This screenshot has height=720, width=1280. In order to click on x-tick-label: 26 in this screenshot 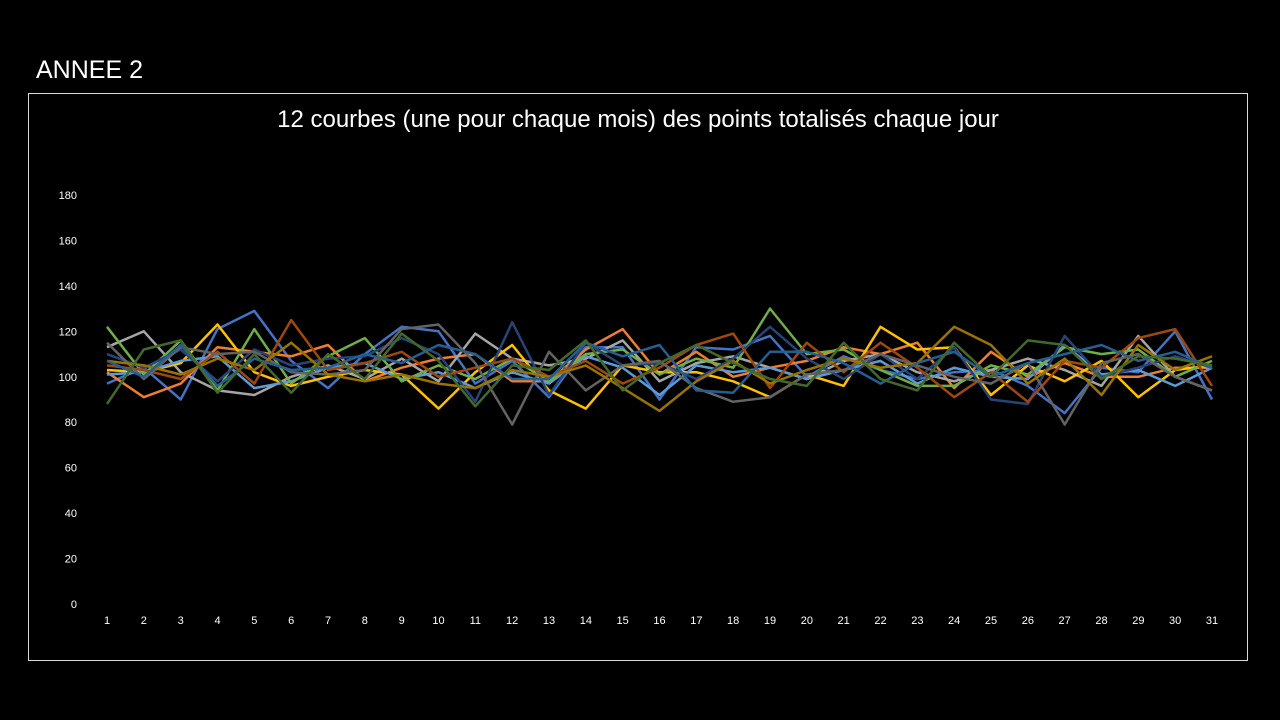, I will do `click(1028, 621)`.